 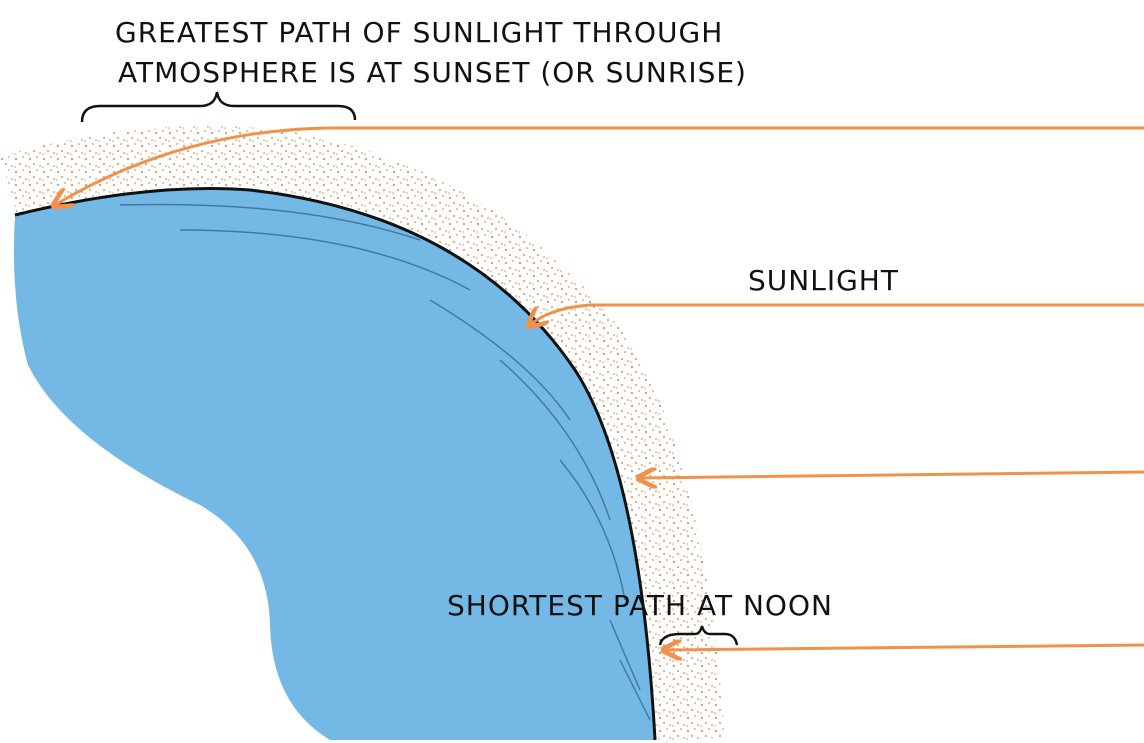 I want to click on sunlight-label: SUNLIGHT, so click(x=823, y=280).